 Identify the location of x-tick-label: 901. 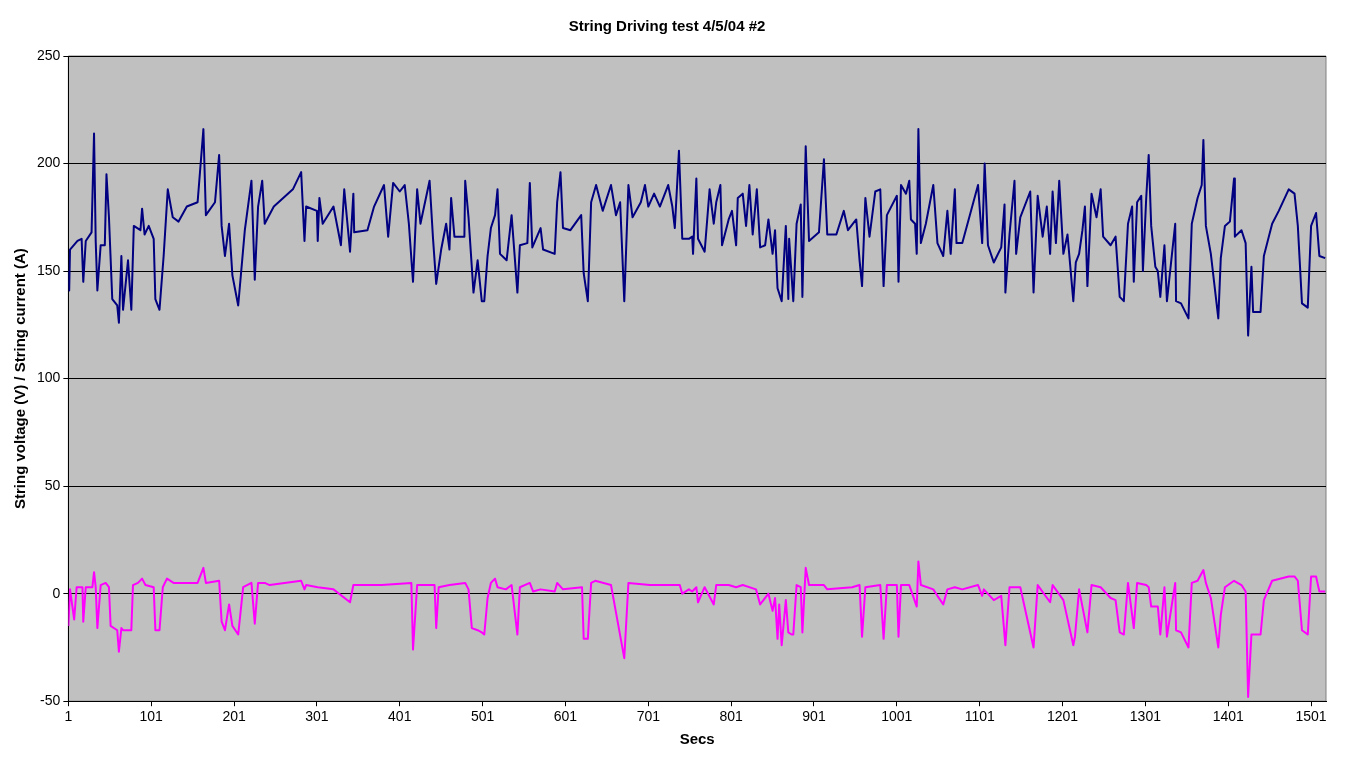
(814, 716).